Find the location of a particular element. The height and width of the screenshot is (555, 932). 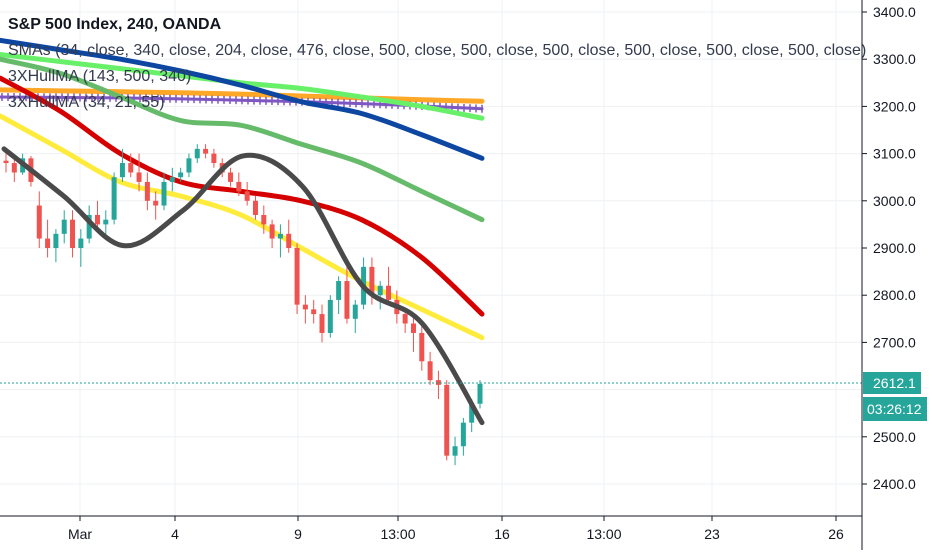

time-tick-label: 9 is located at coordinates (298, 534).